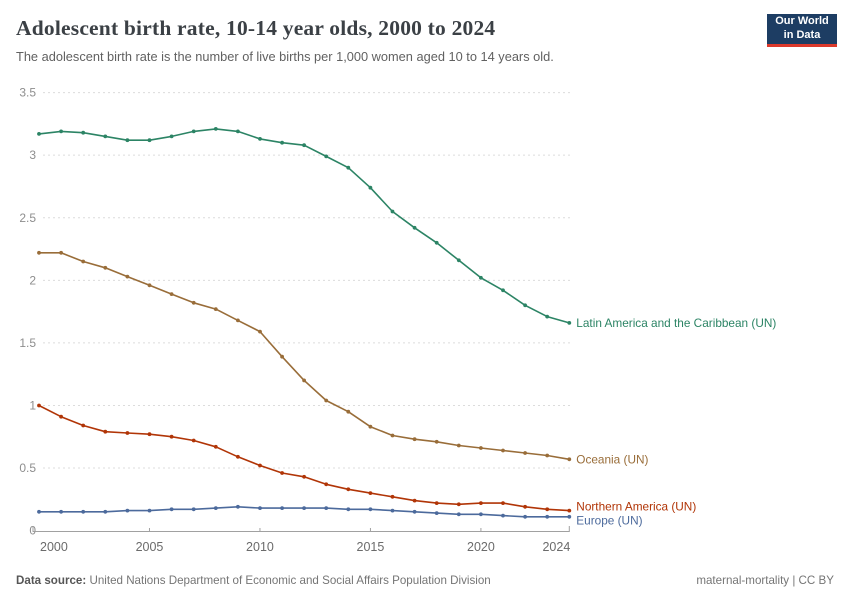 The height and width of the screenshot is (600, 850). What do you see at coordinates (171, 294) in the screenshot?
I see `data-point-oceania-un-2006` at bounding box center [171, 294].